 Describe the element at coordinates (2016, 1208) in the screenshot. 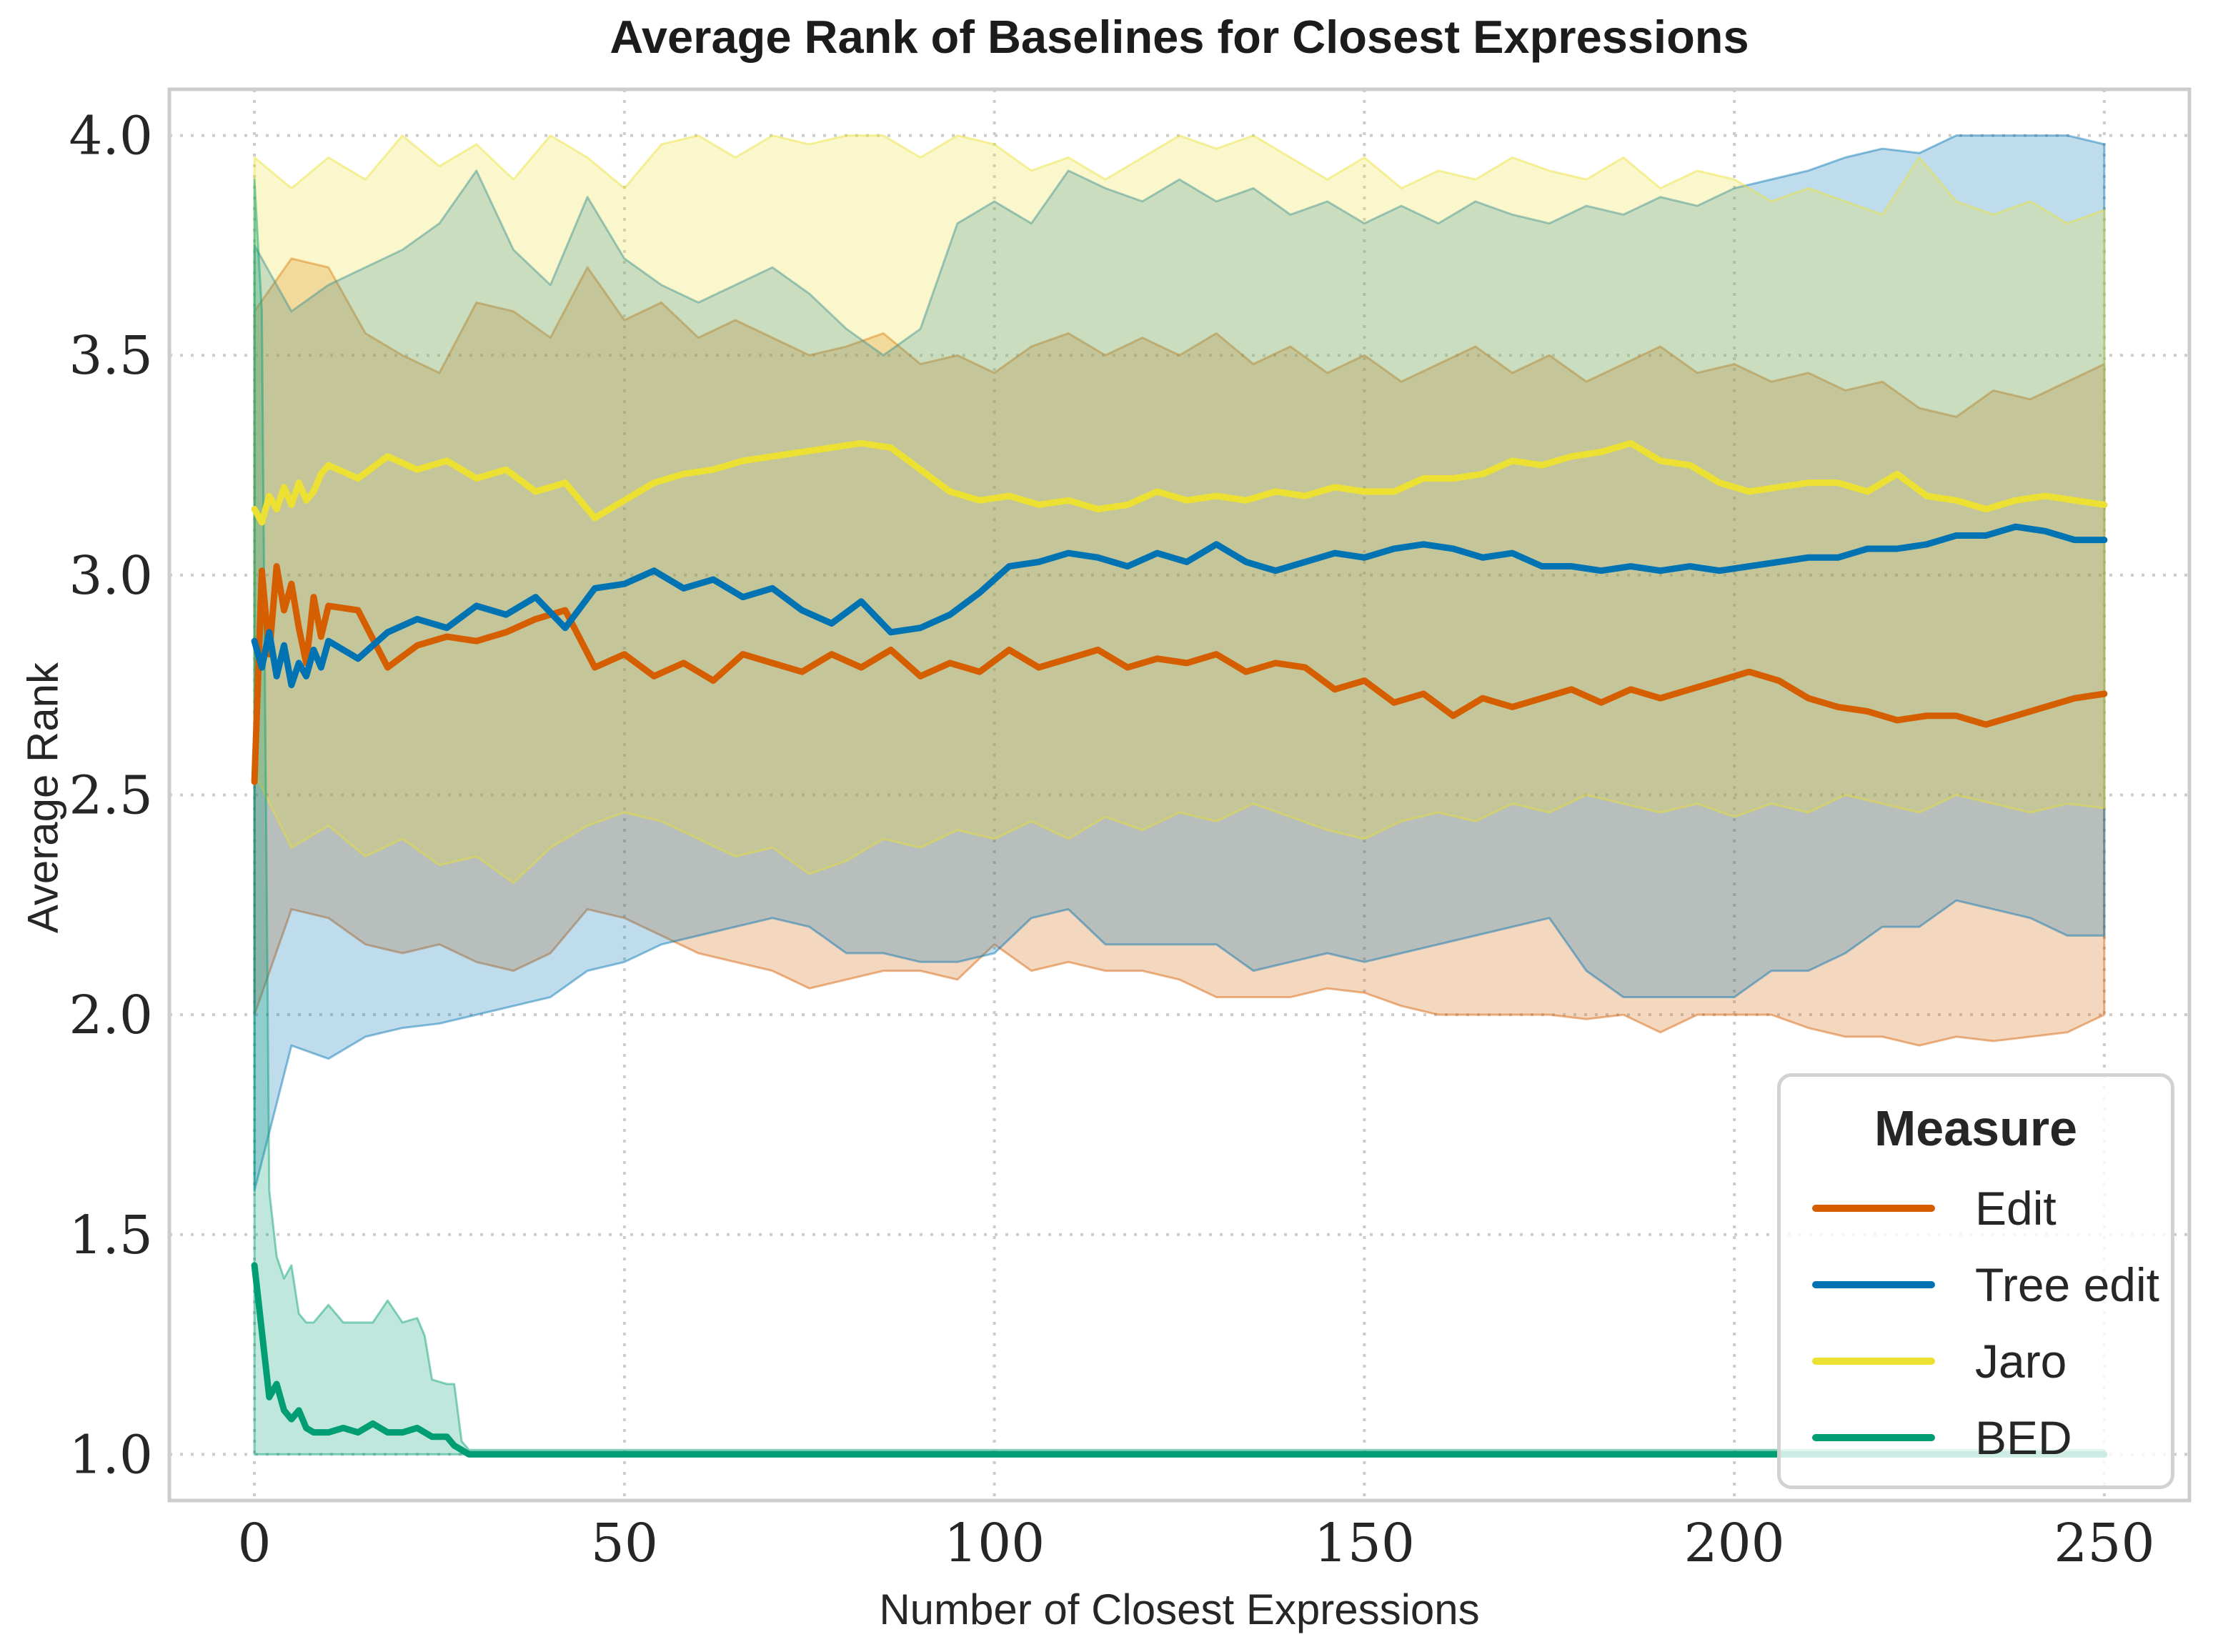

I see `legend-item-label: Edit` at that location.